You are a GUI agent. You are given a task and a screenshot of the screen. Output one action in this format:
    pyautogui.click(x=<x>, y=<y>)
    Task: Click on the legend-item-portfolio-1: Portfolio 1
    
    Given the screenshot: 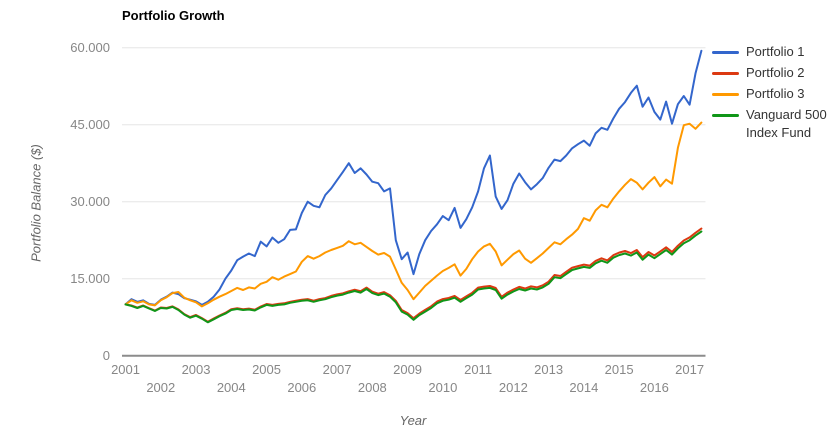 What is the action you would take?
    pyautogui.click(x=772, y=52)
    